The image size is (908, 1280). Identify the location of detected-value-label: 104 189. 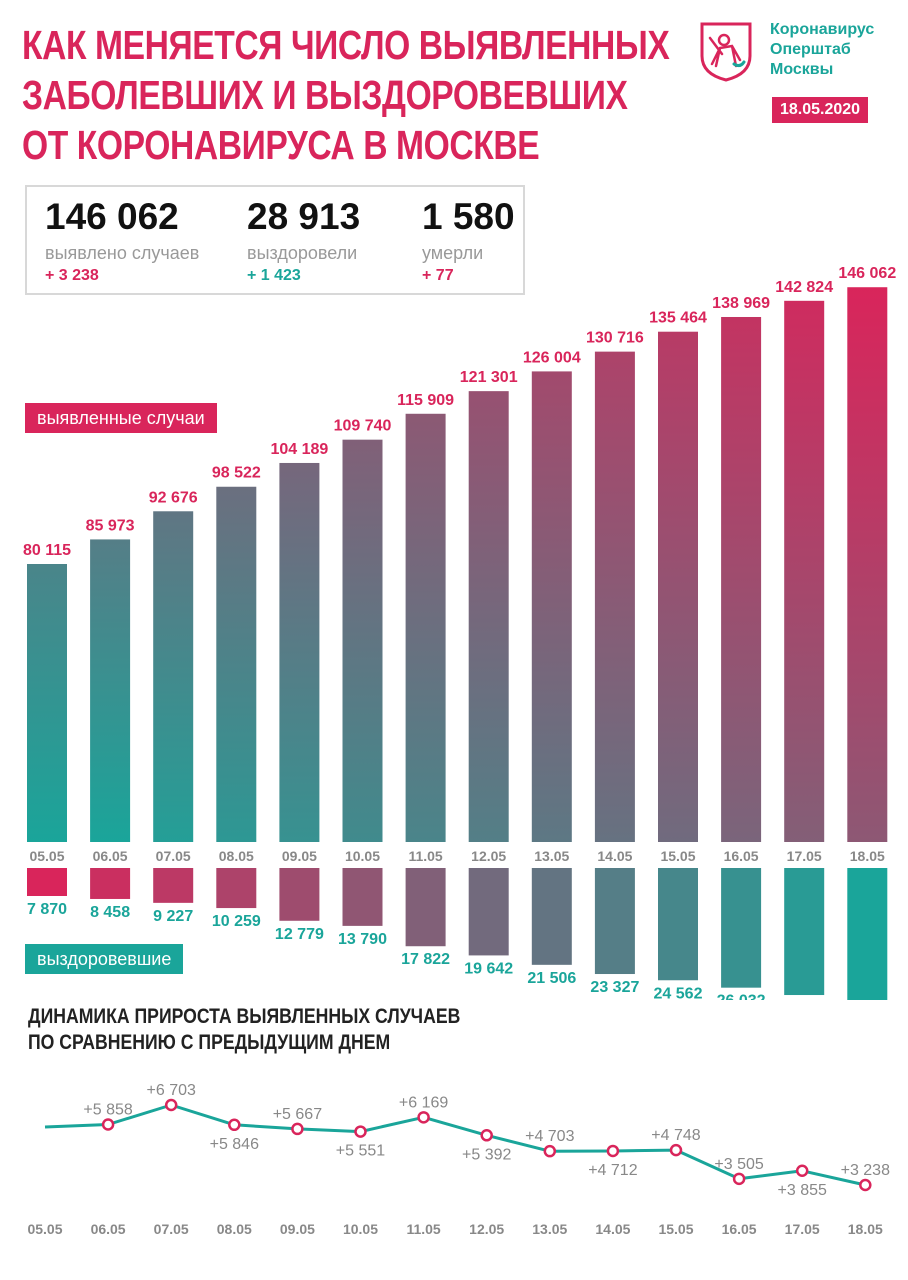
(299, 449).